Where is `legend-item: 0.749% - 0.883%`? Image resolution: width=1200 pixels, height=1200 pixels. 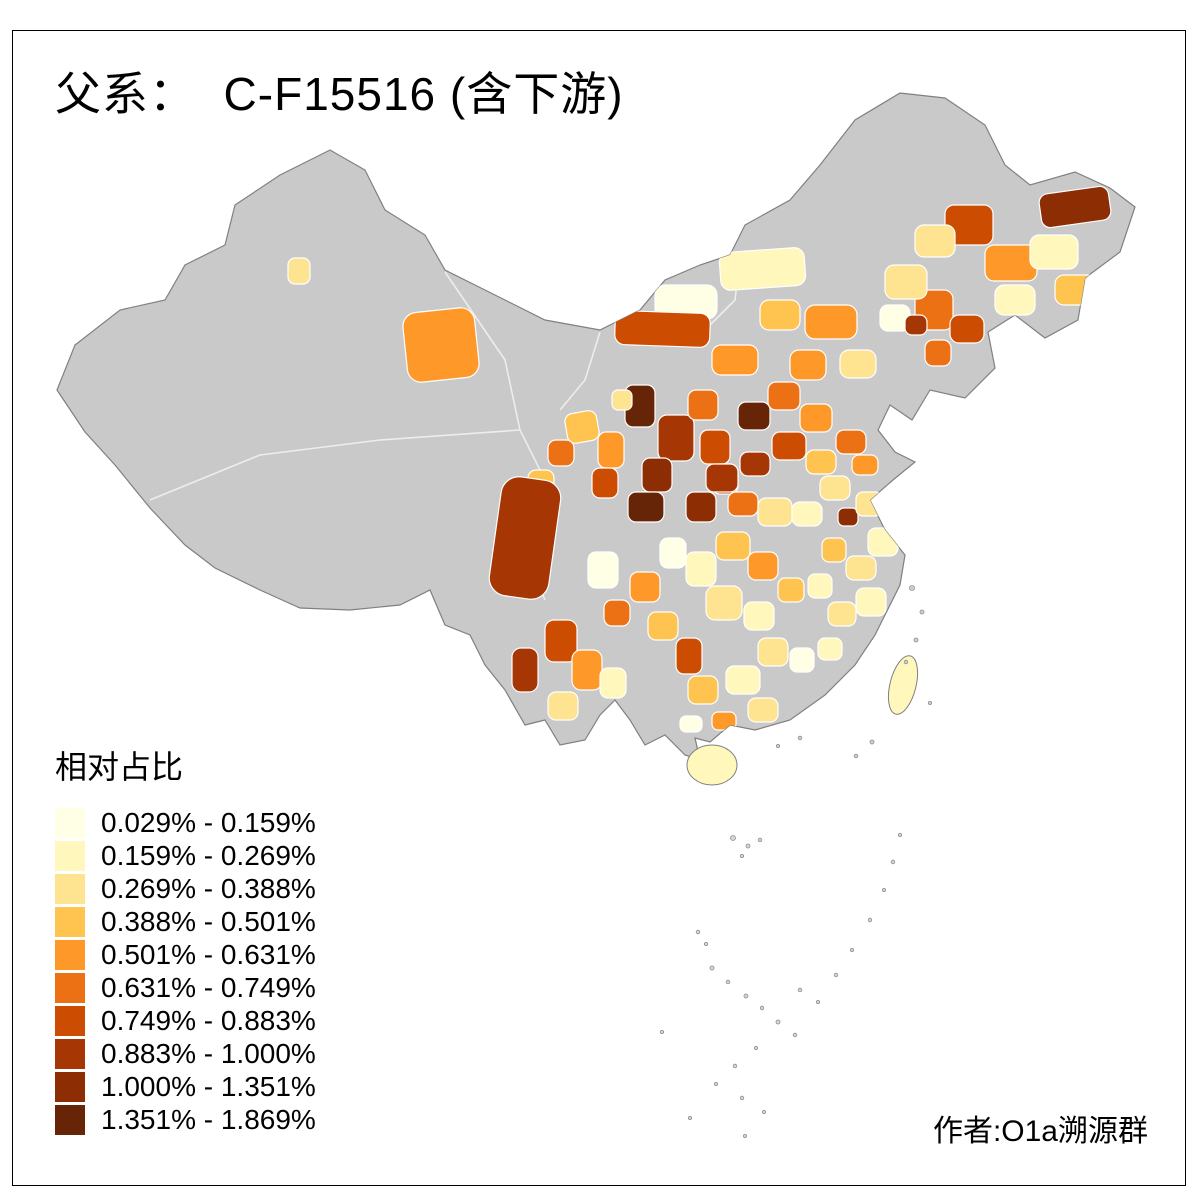 legend-item: 0.749% - 0.883% is located at coordinates (185, 1020).